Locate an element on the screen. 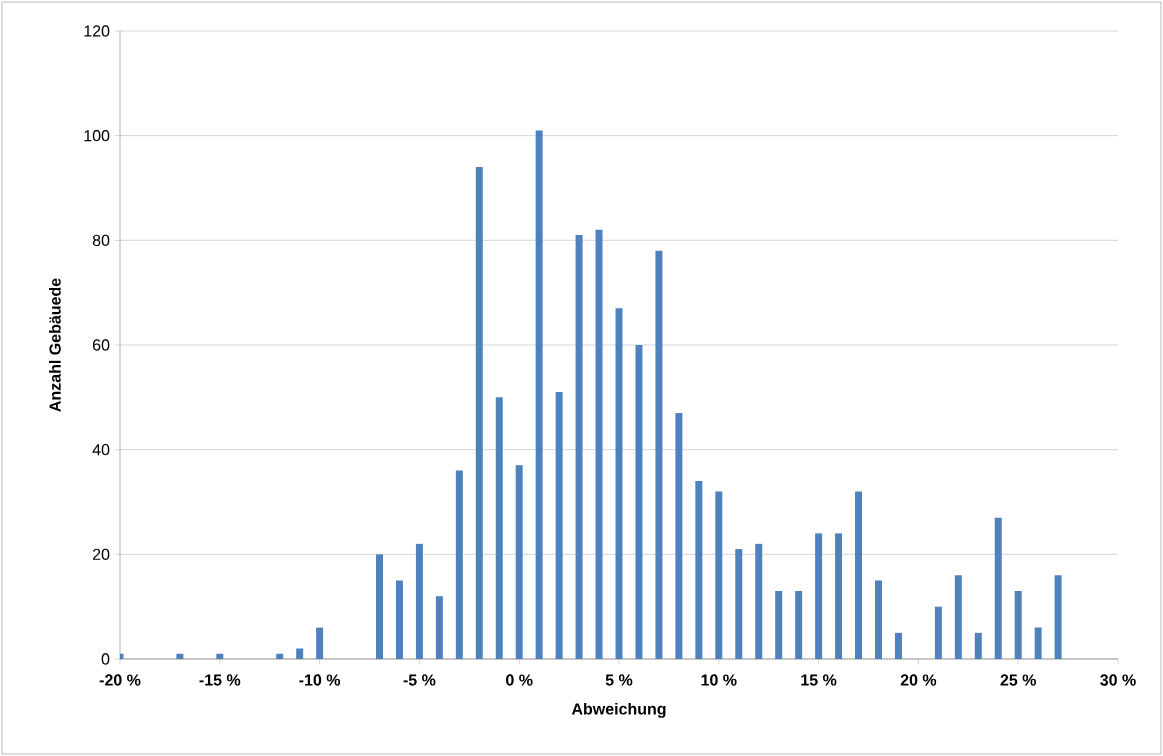  x-tick-label: -20 % is located at coordinates (120, 680).